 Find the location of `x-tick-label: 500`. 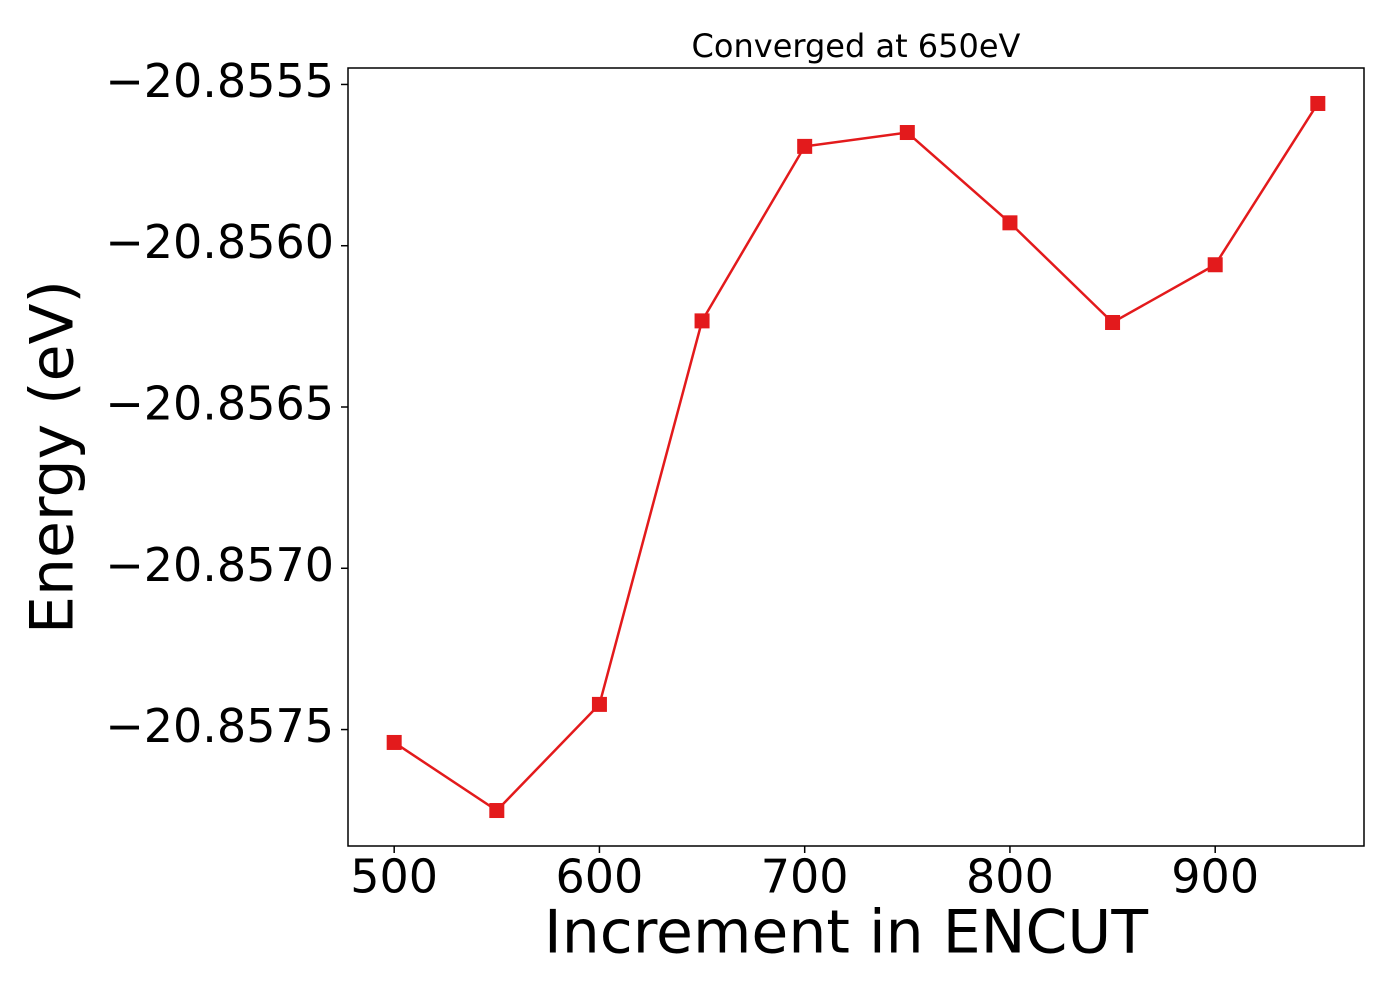

x-tick-label: 500 is located at coordinates (394, 877).